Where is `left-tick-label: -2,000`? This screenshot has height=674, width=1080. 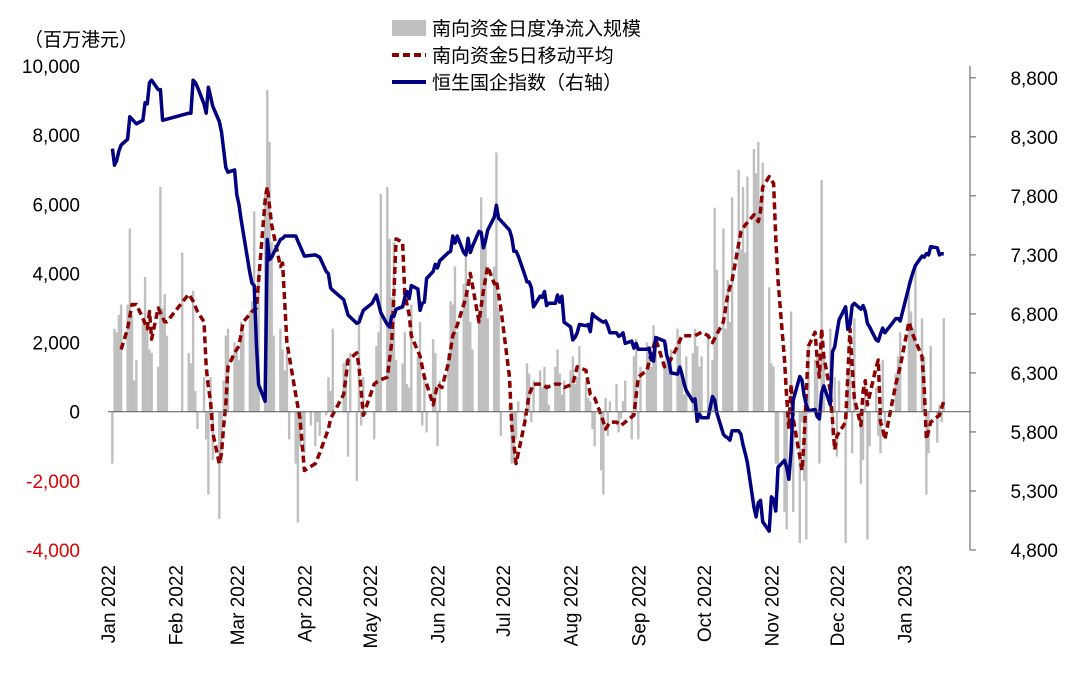
left-tick-label: -2,000 is located at coordinates (53, 482).